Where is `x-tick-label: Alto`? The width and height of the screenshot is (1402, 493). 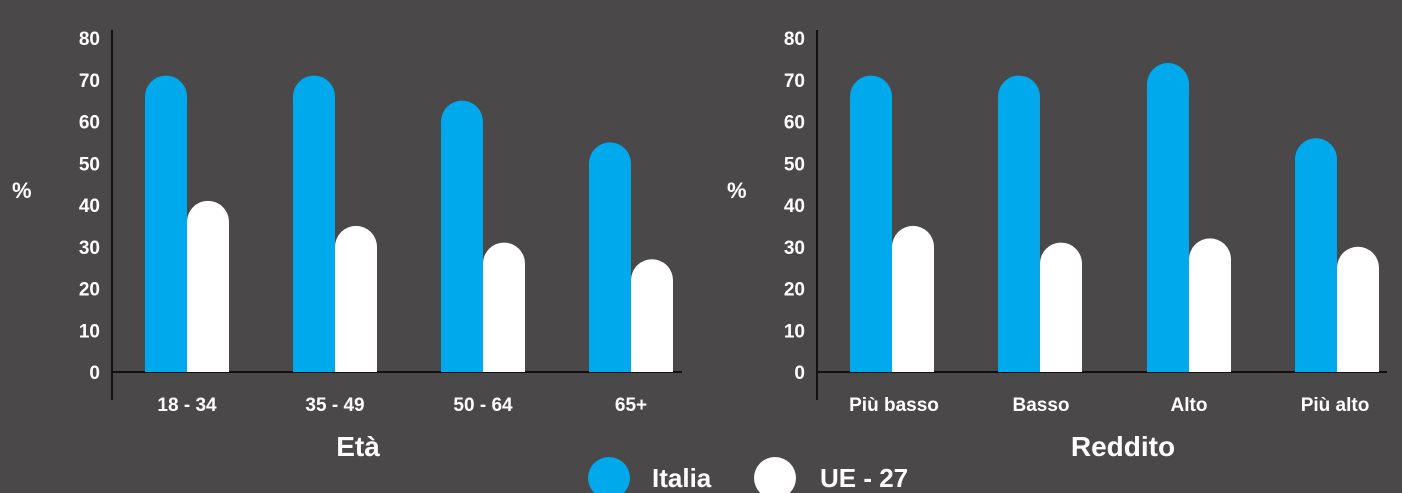 x-tick-label: Alto is located at coordinates (1189, 405).